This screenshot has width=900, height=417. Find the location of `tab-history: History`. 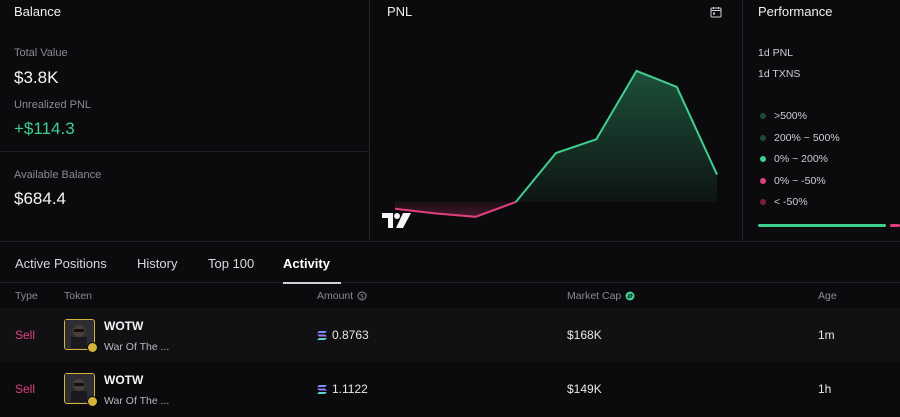

tab-history: History is located at coordinates (157, 263).